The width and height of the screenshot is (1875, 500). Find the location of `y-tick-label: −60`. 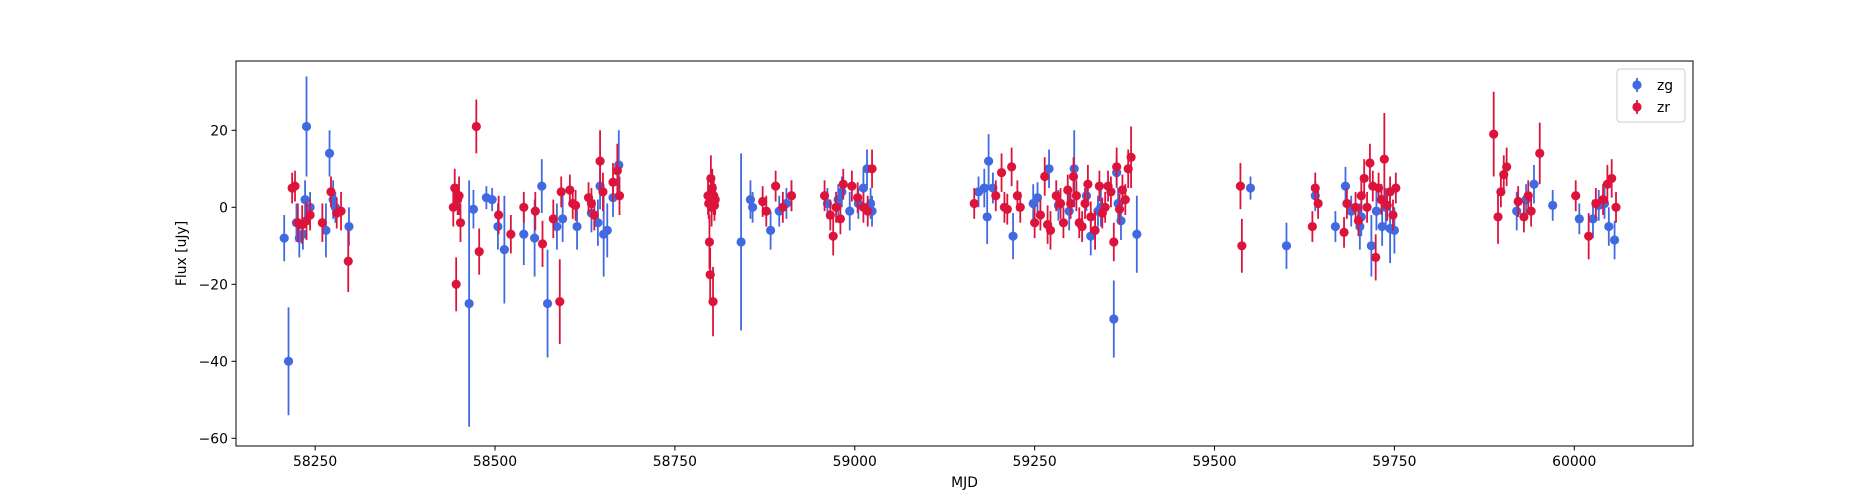

y-tick-label: −60 is located at coordinates (213, 439).